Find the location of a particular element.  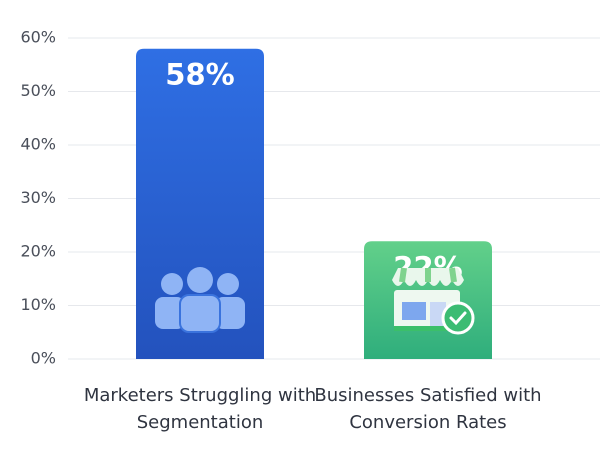

y-tick-label: 10% is located at coordinates (38, 304).